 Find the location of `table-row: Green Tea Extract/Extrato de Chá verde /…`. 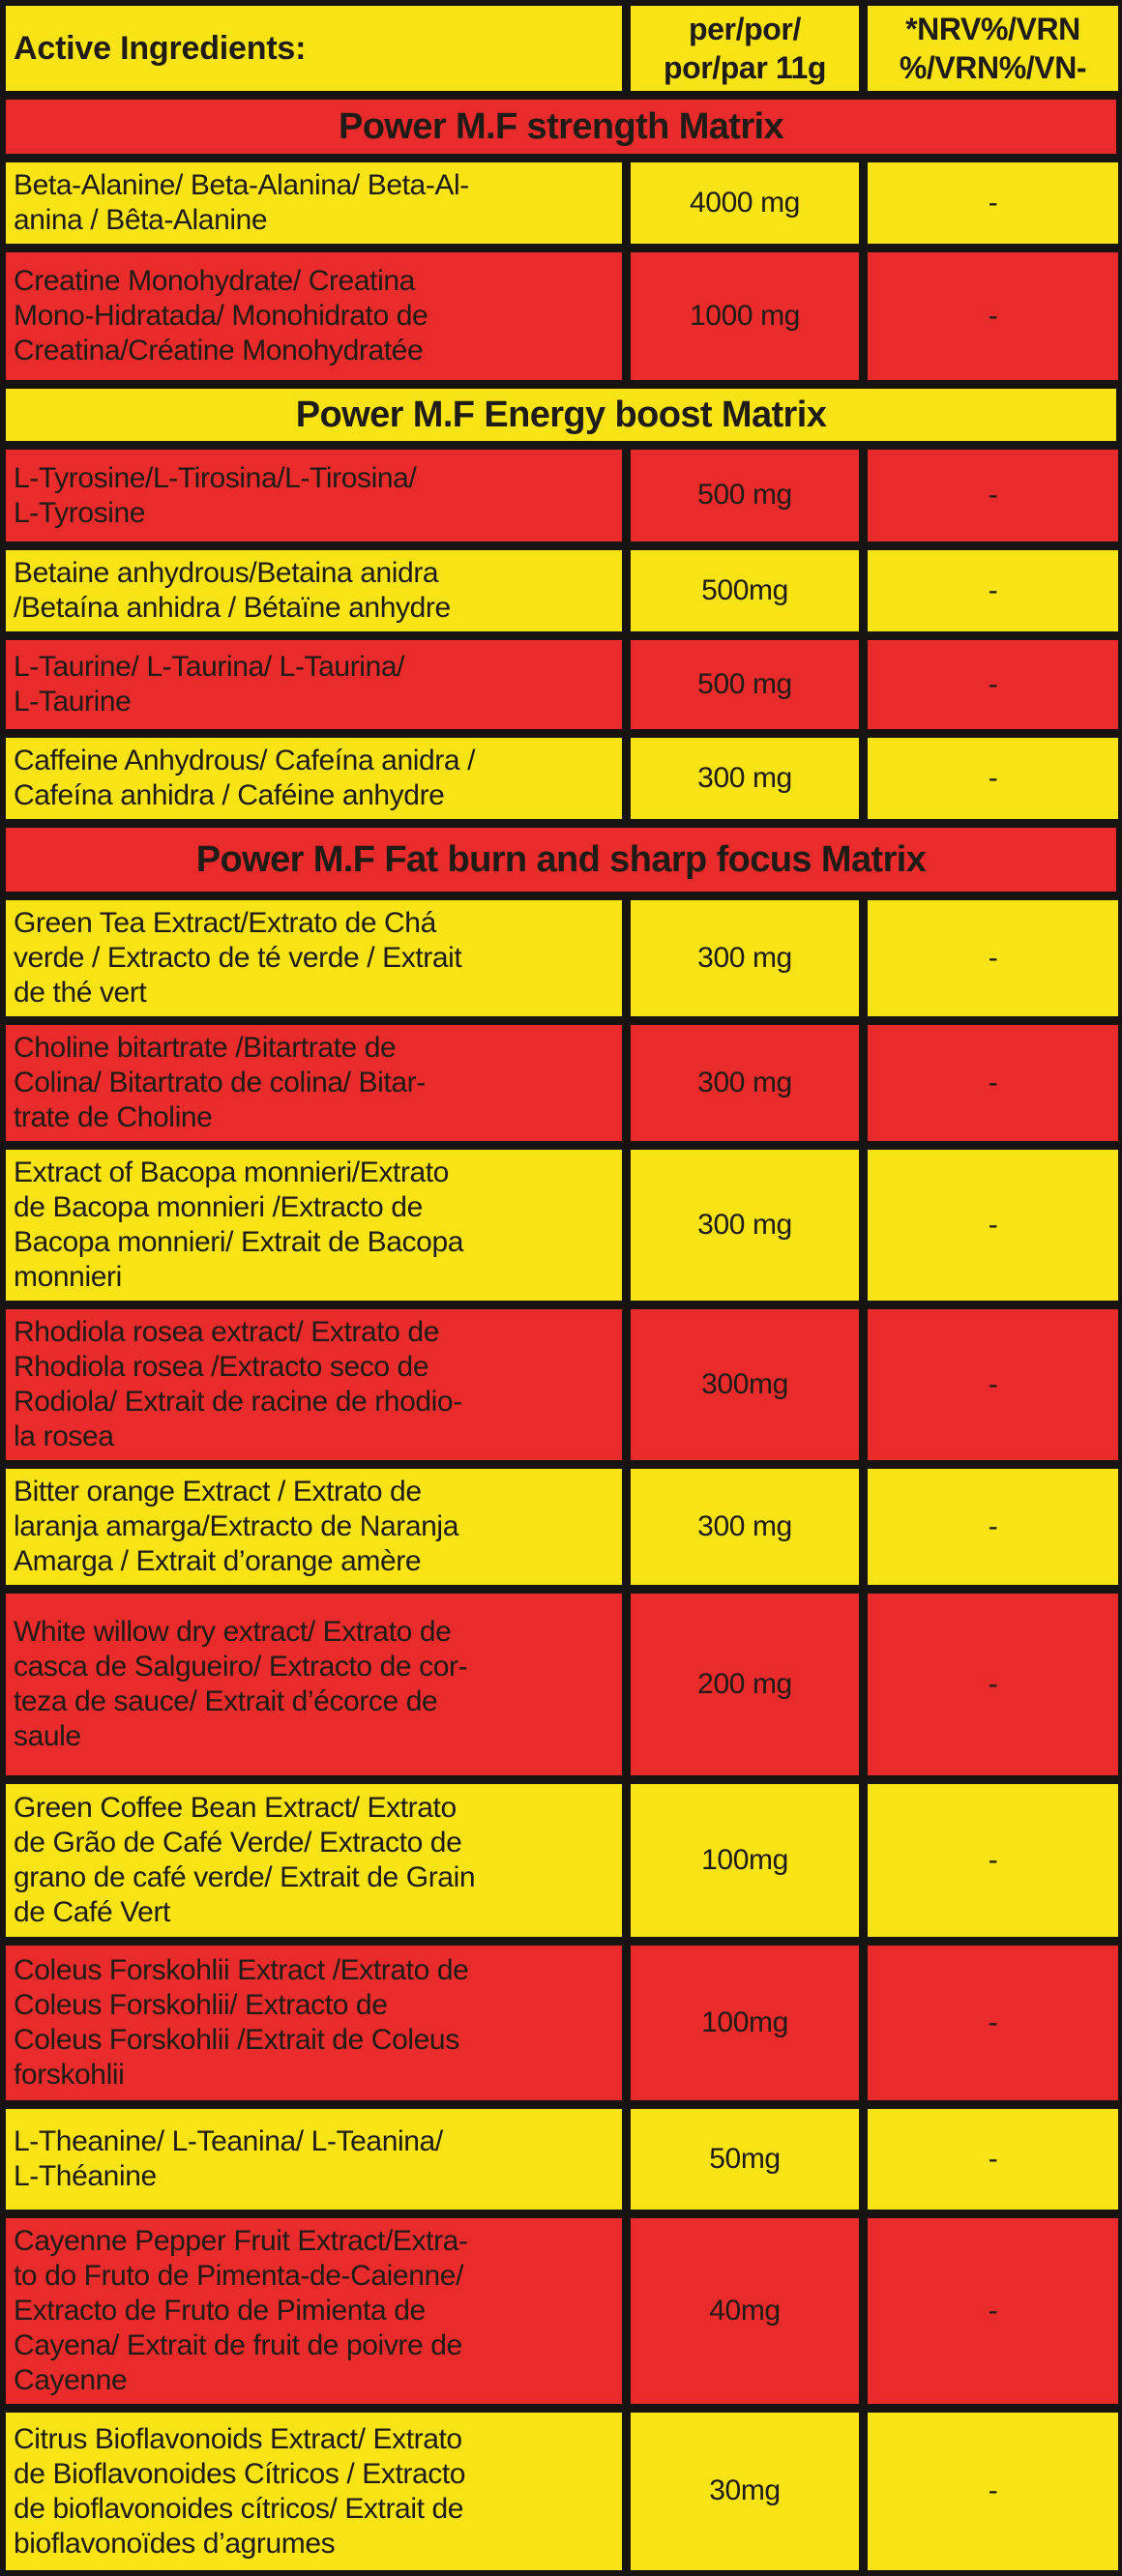

table-row: Green Tea Extract/Extrato de Chá verde /… is located at coordinates (562, 958).